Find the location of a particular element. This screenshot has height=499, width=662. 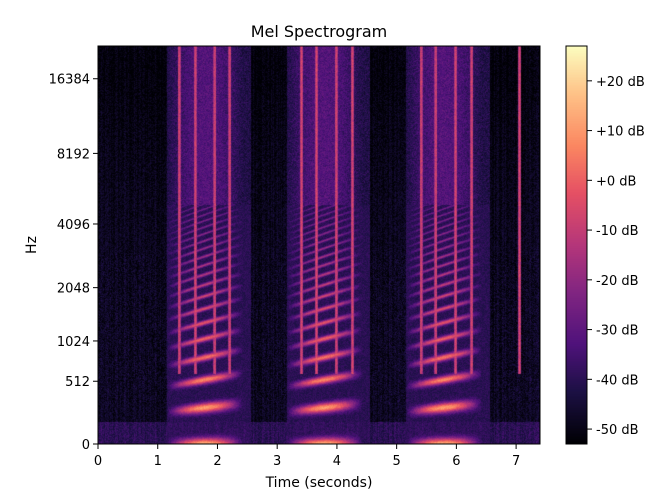

y-tick-label: 1024 is located at coordinates (73, 342).